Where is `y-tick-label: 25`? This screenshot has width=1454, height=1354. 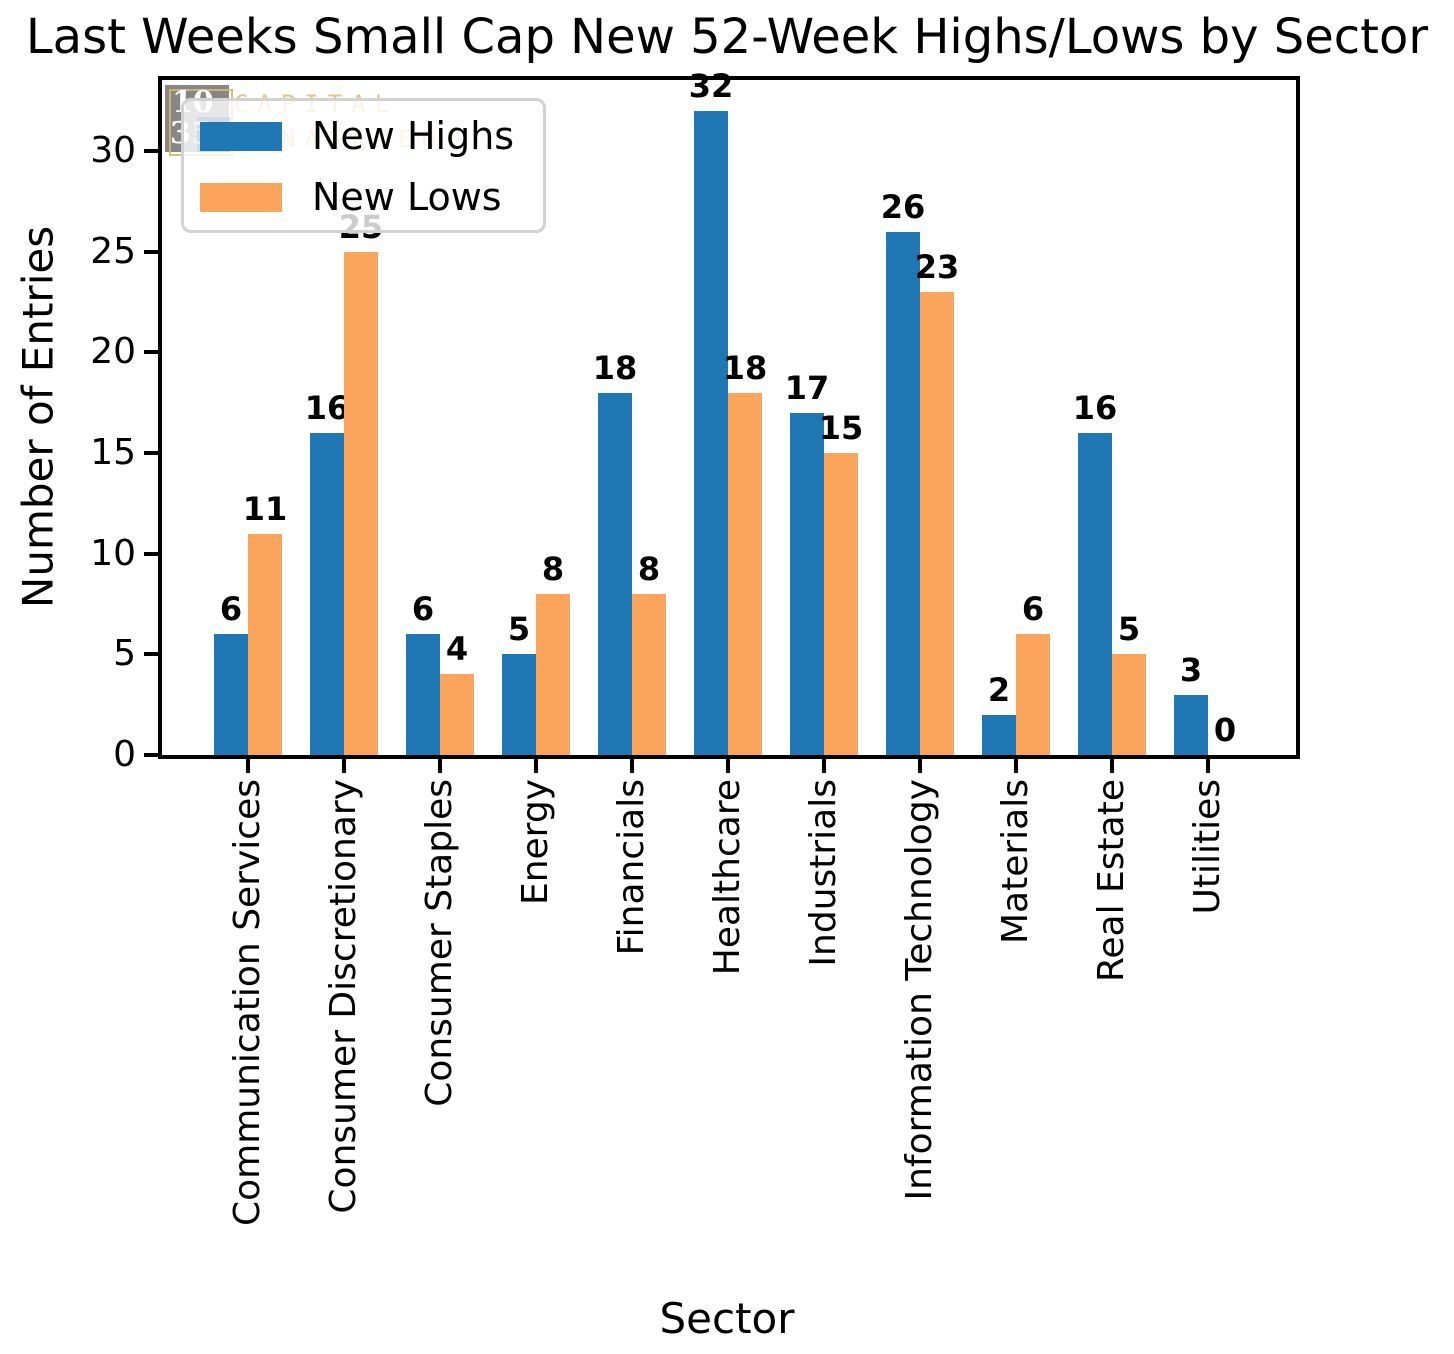 y-tick-label: 25 is located at coordinates (113, 251).